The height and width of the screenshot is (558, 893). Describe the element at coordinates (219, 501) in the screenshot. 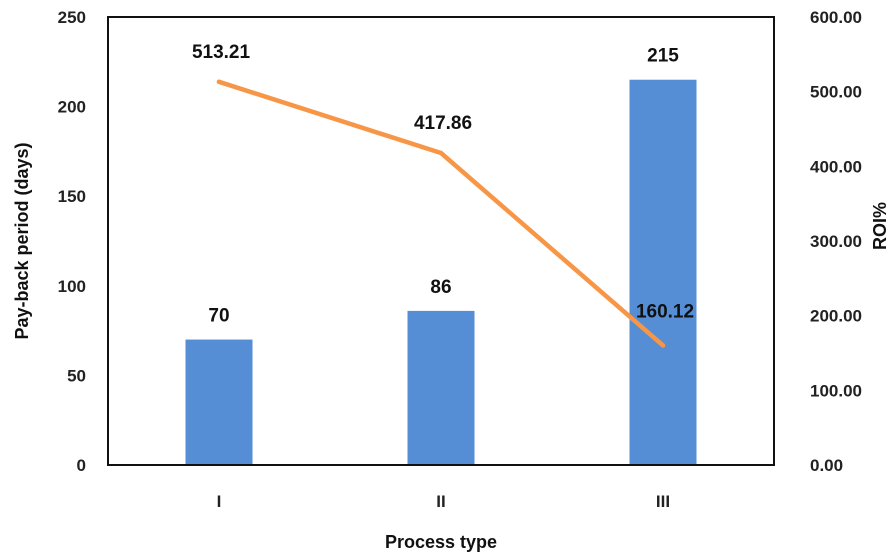

I see `x-tick-label: I` at that location.